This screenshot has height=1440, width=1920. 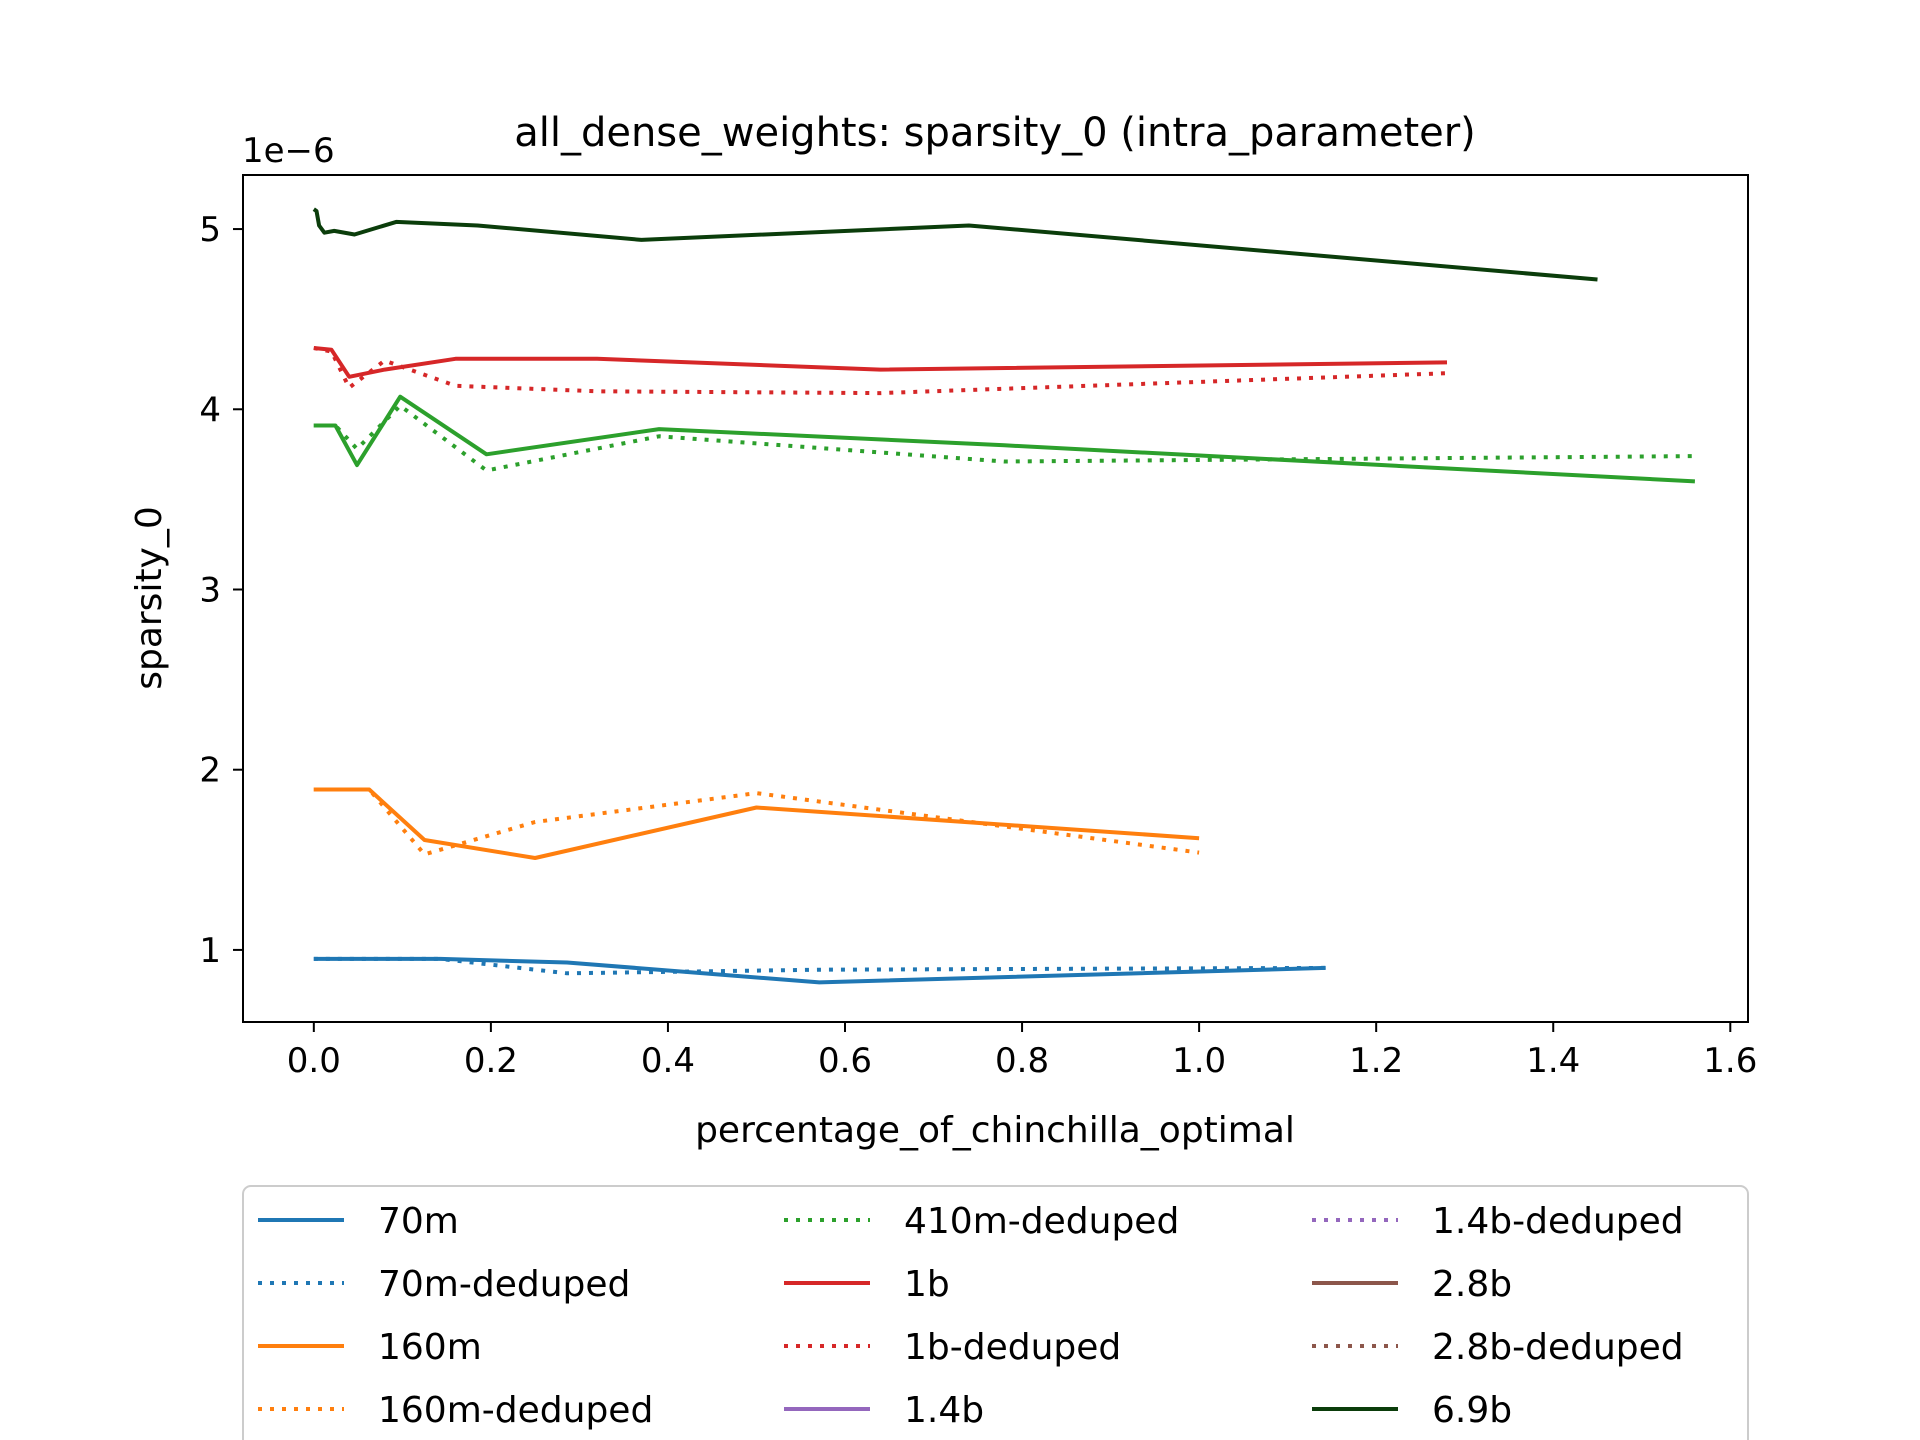 I want to click on legend-label: 70m, so click(x=418, y=1221).